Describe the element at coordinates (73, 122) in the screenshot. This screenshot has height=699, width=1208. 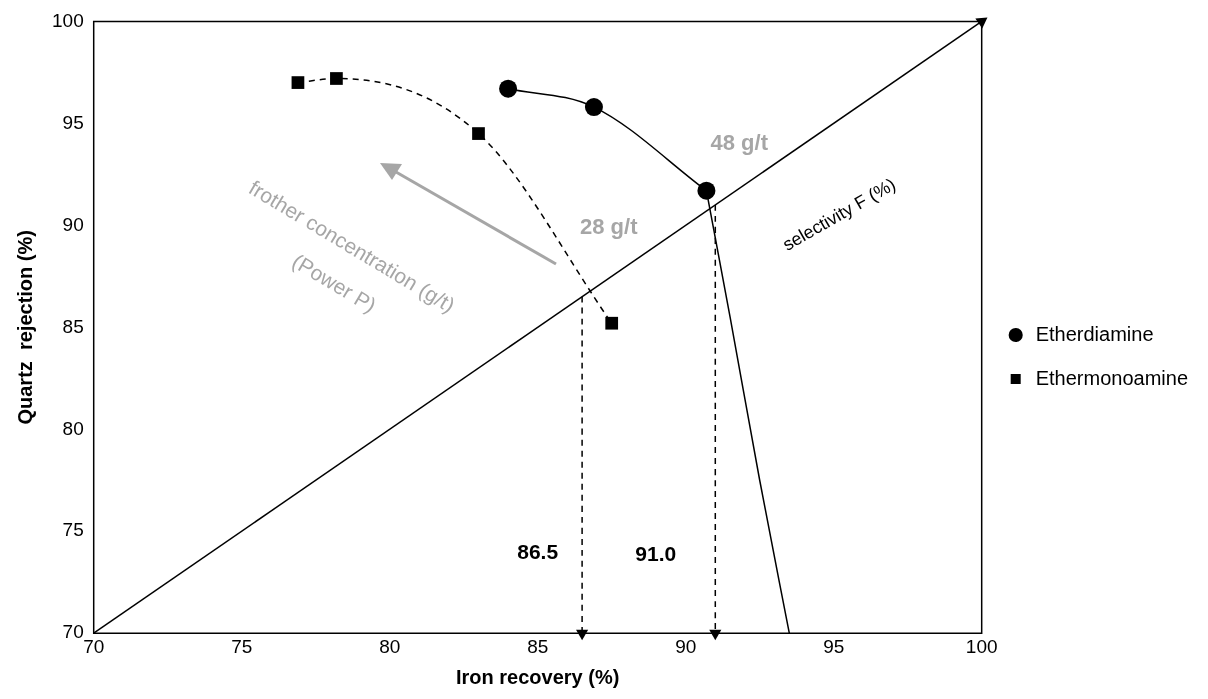
I see `y-tick-label: 95` at that location.